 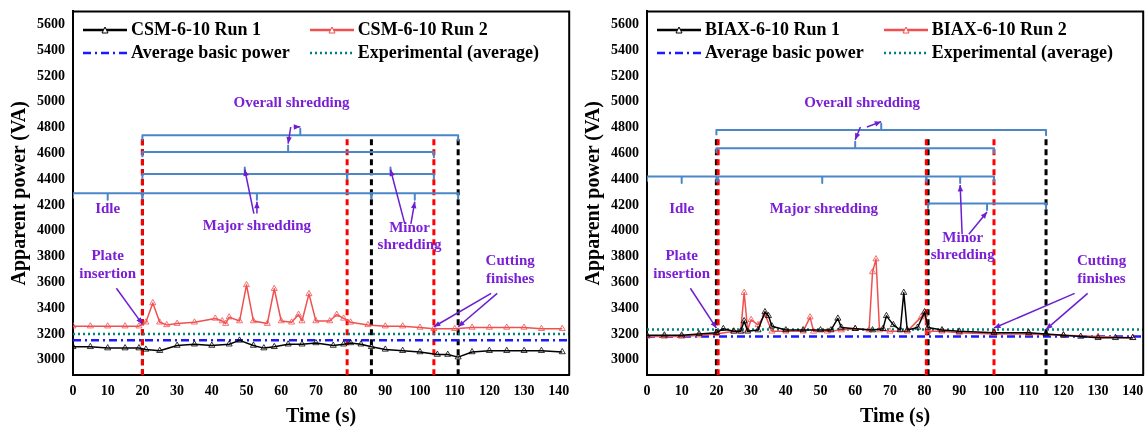 I want to click on legend-label: BIAX-6-10 Run 2, so click(x=999, y=30).